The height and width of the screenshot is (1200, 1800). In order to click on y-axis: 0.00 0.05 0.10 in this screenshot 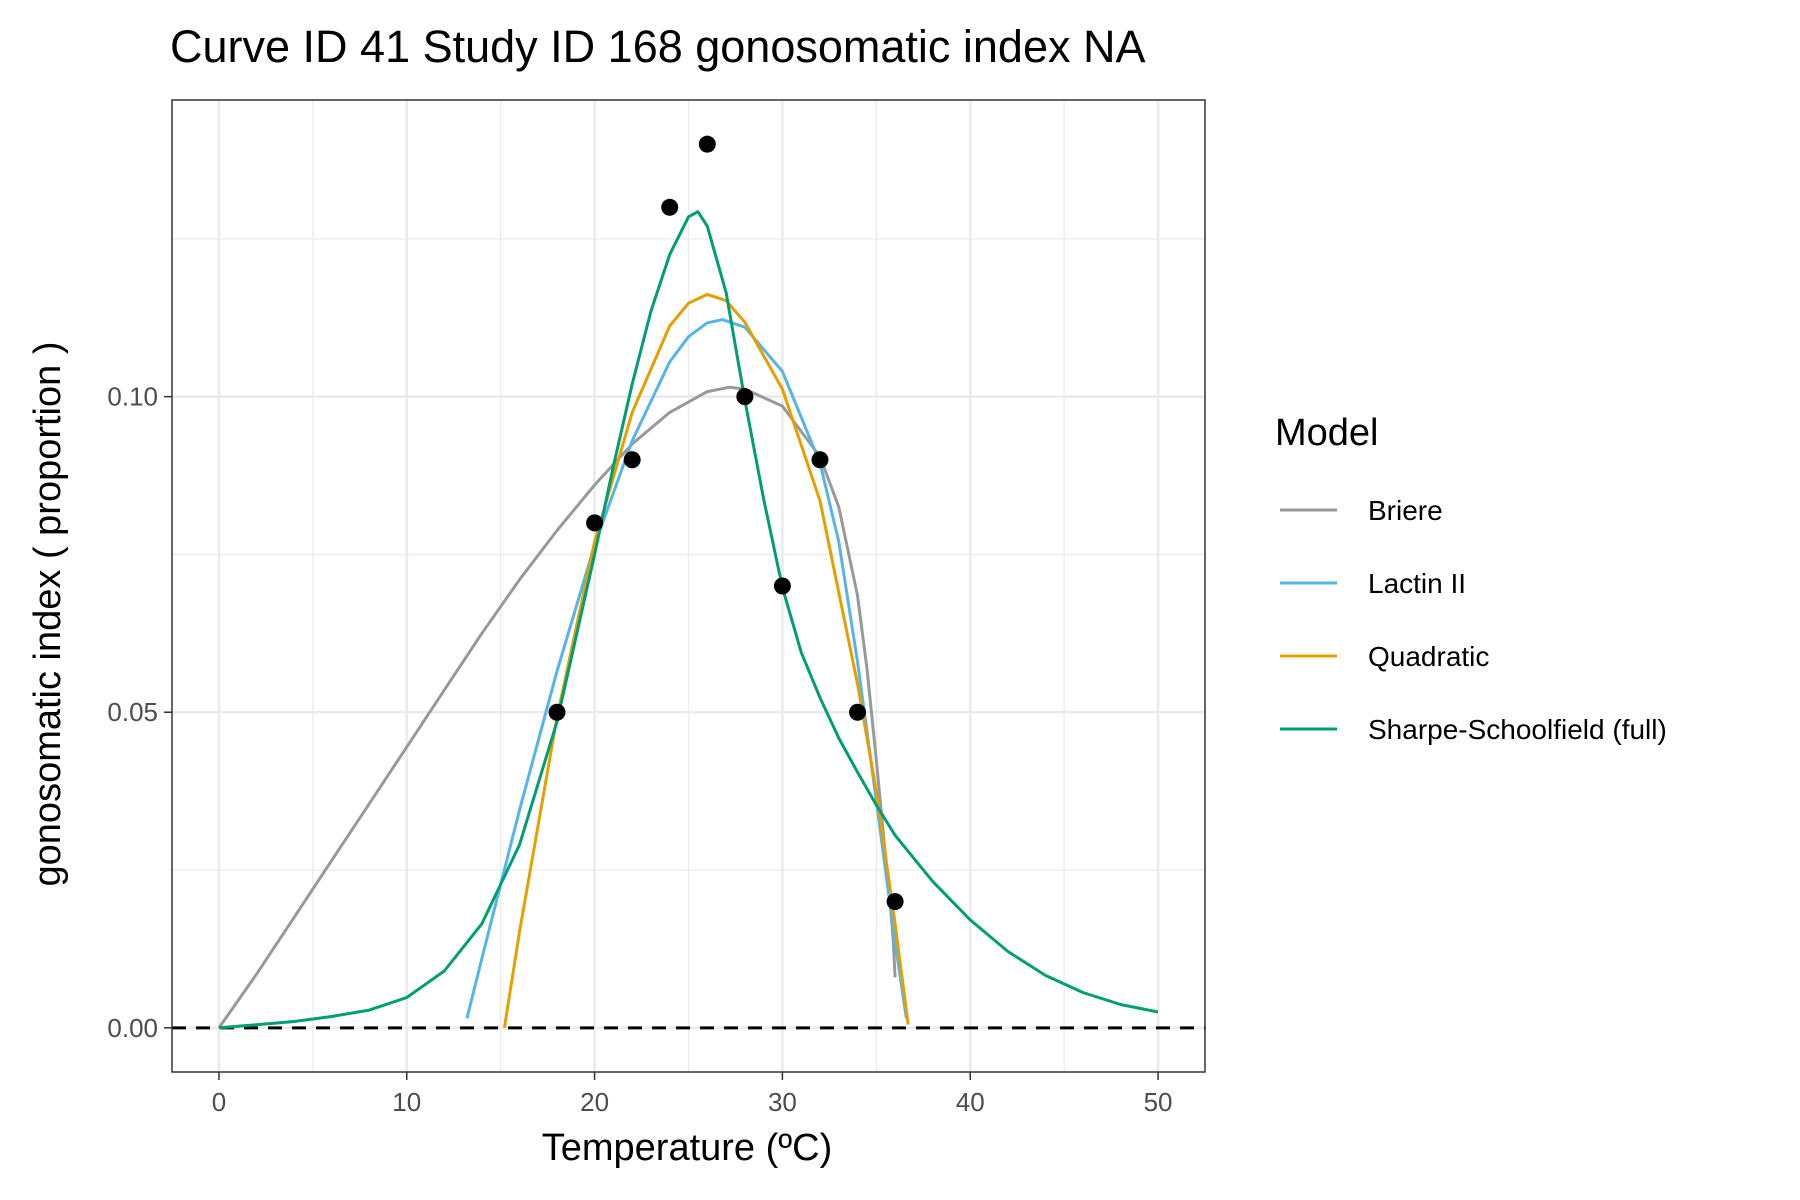, I will do `click(139, 712)`.